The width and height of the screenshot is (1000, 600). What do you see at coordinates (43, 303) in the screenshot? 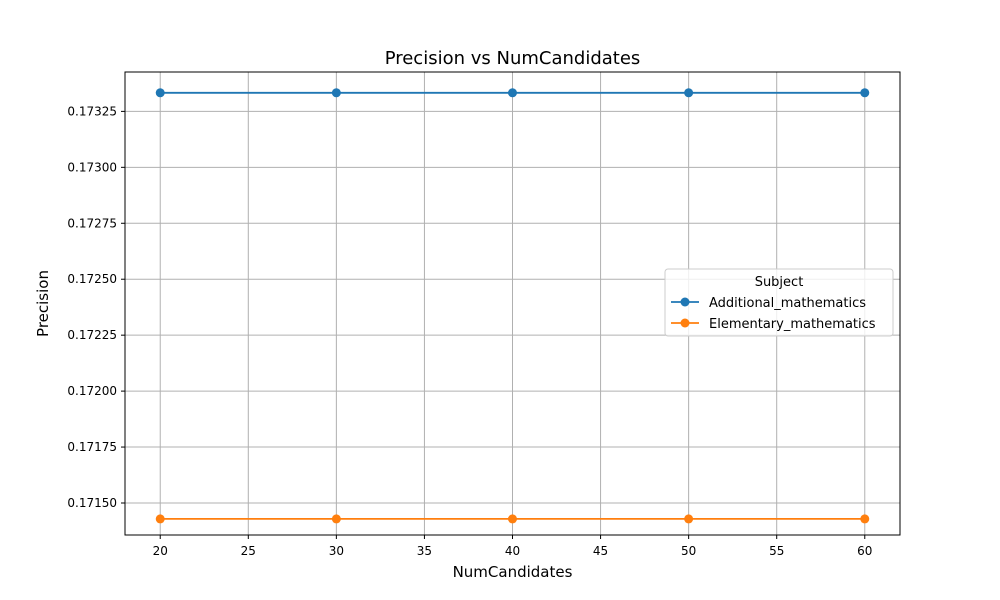
I see `y-axis-label: Precision` at bounding box center [43, 303].